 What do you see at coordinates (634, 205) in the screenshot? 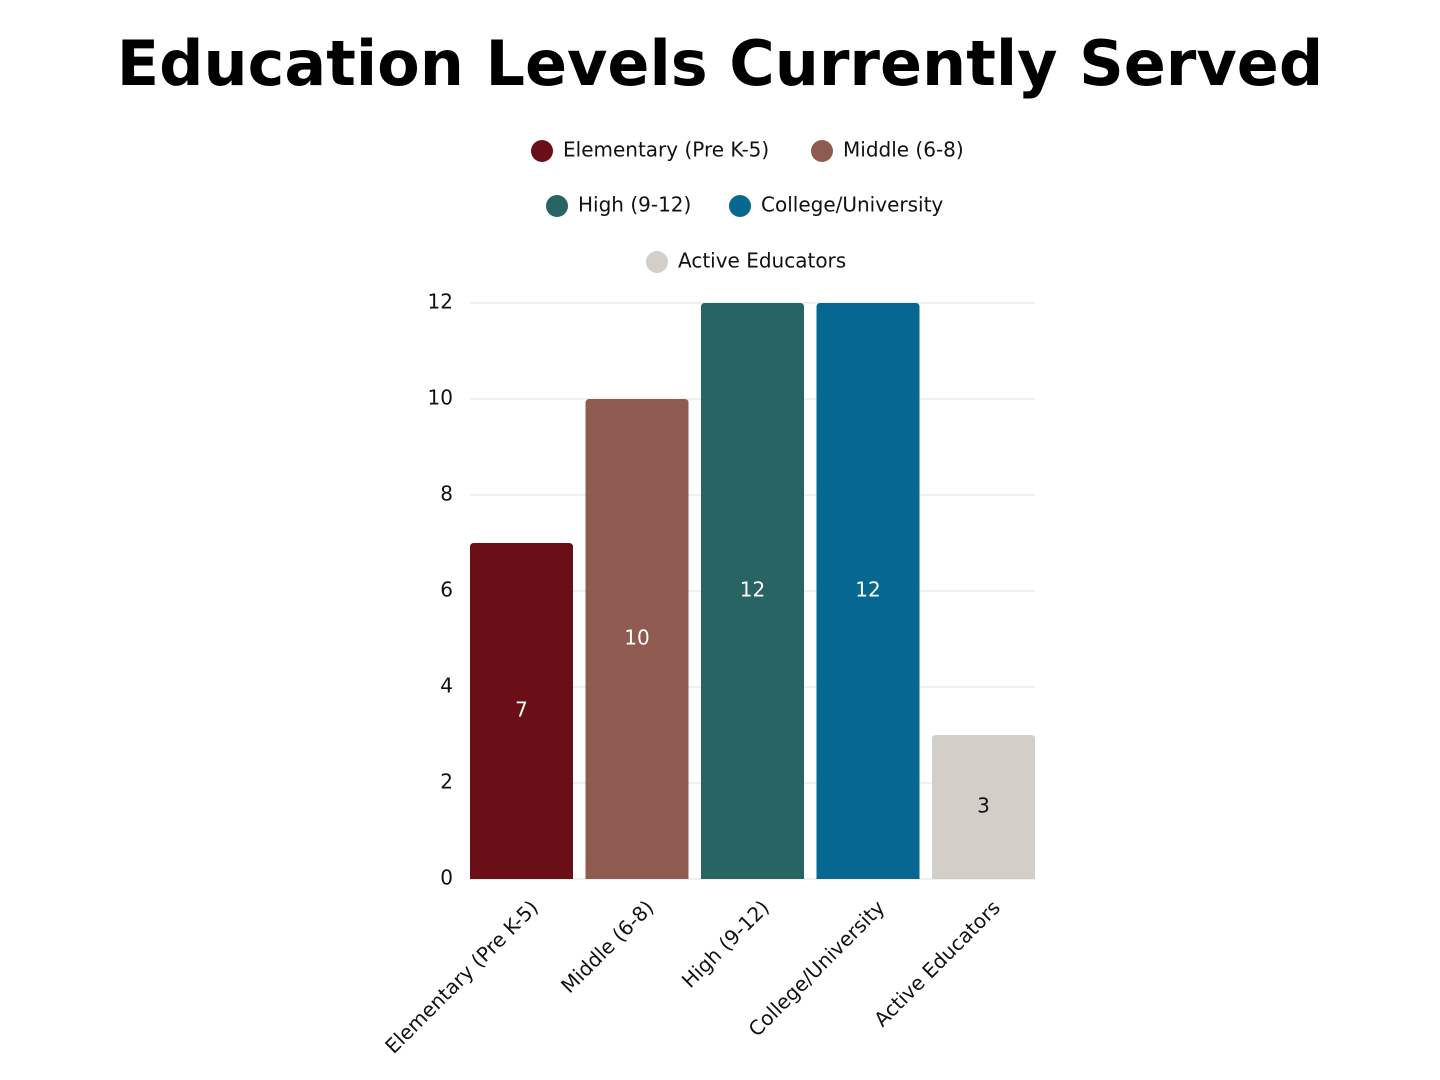
I see `legend-label: High (9-12)` at bounding box center [634, 205].